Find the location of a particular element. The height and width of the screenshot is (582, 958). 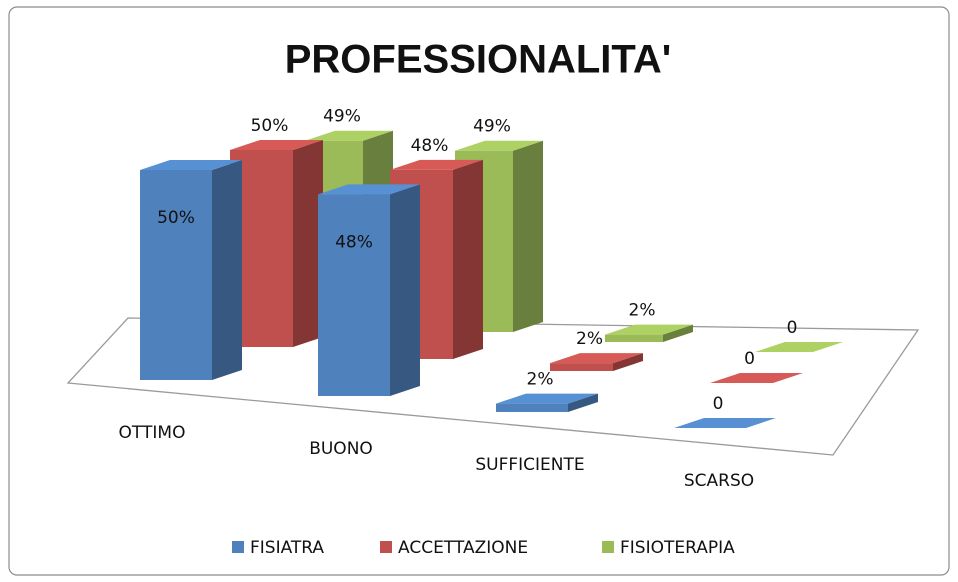

legend-label: ACCETTAZIONE is located at coordinates (463, 548).